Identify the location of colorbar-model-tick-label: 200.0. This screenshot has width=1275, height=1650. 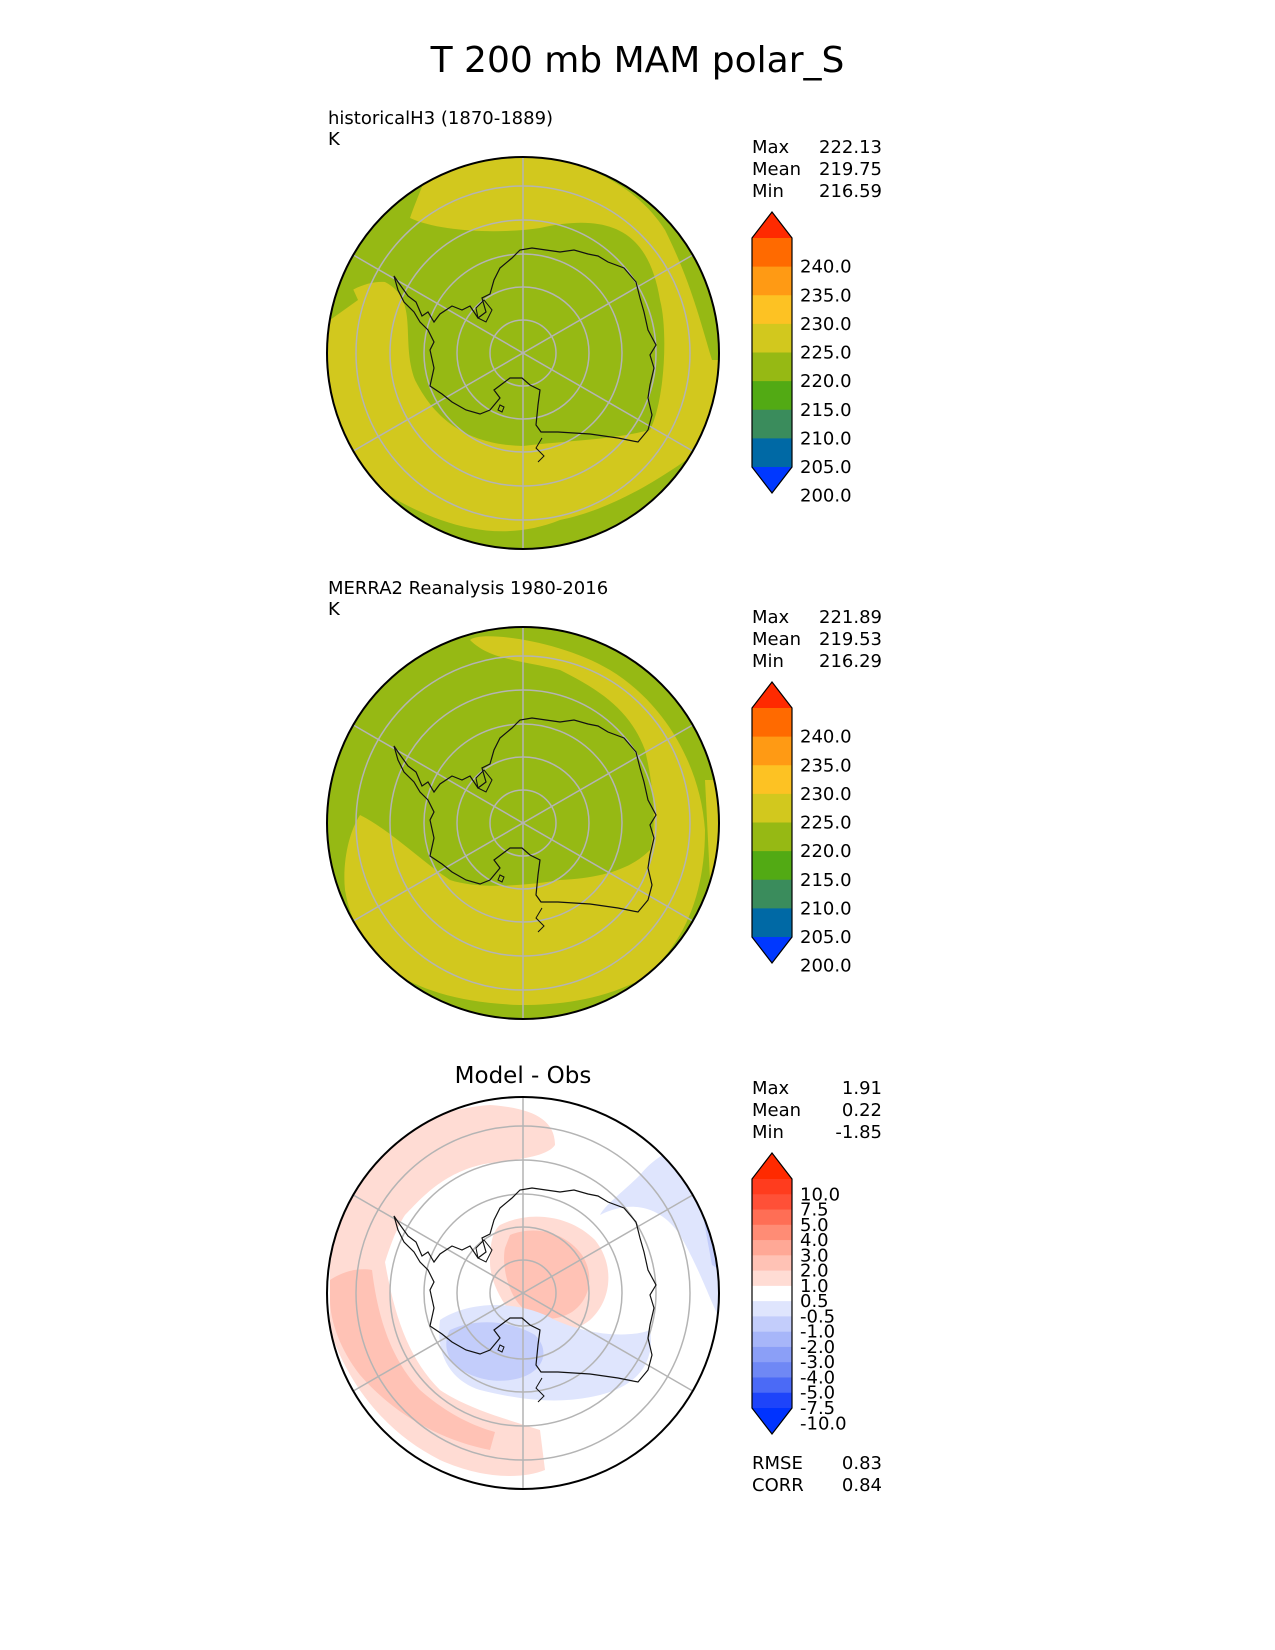
(826, 496).